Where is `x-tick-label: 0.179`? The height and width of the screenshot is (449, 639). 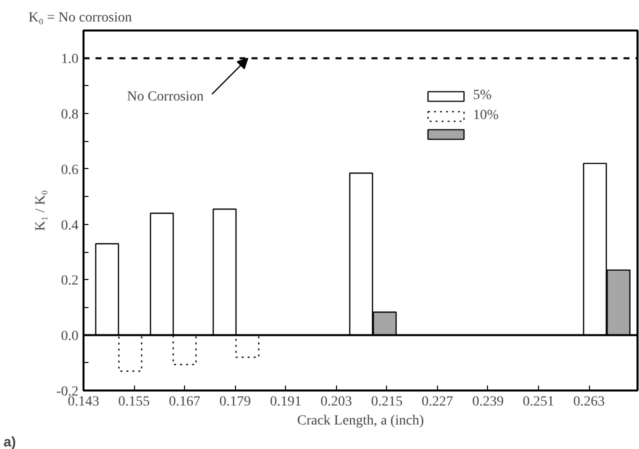
x-tick-label: 0.179 is located at coordinates (235, 402).